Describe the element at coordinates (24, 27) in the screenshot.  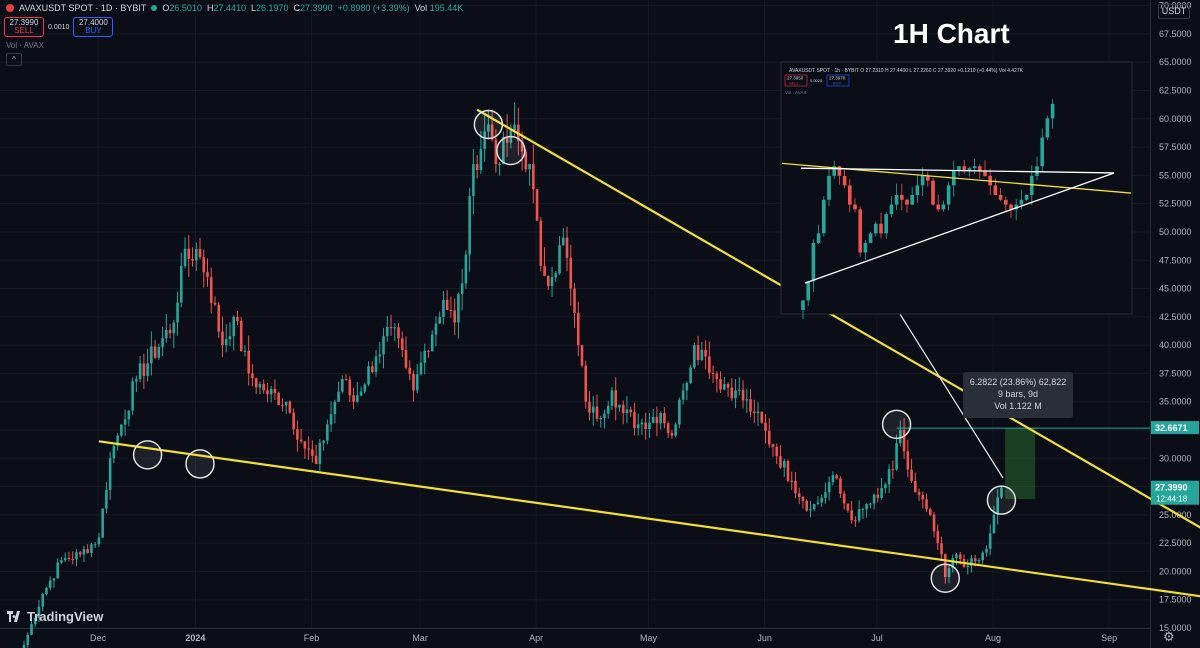
I see `sell-button: 27.3990 SELL` at that location.